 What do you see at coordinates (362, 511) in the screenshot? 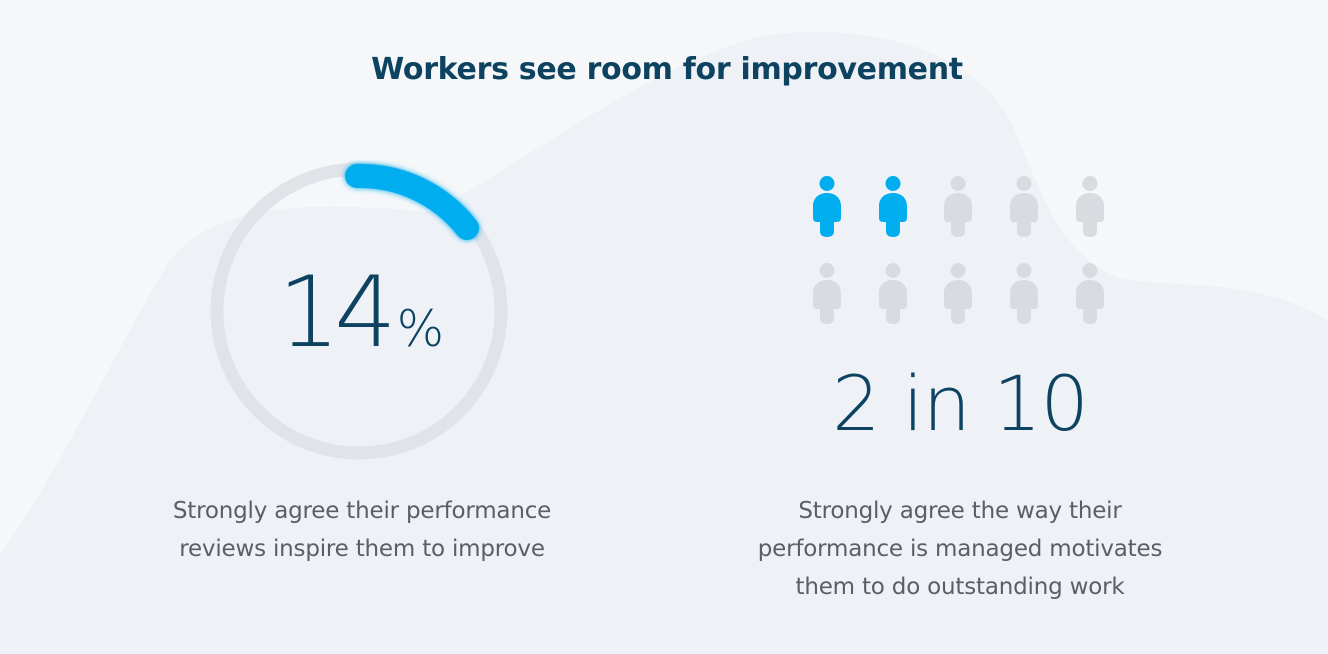
I see `caption-line: Strongly agree their performance` at bounding box center [362, 511].